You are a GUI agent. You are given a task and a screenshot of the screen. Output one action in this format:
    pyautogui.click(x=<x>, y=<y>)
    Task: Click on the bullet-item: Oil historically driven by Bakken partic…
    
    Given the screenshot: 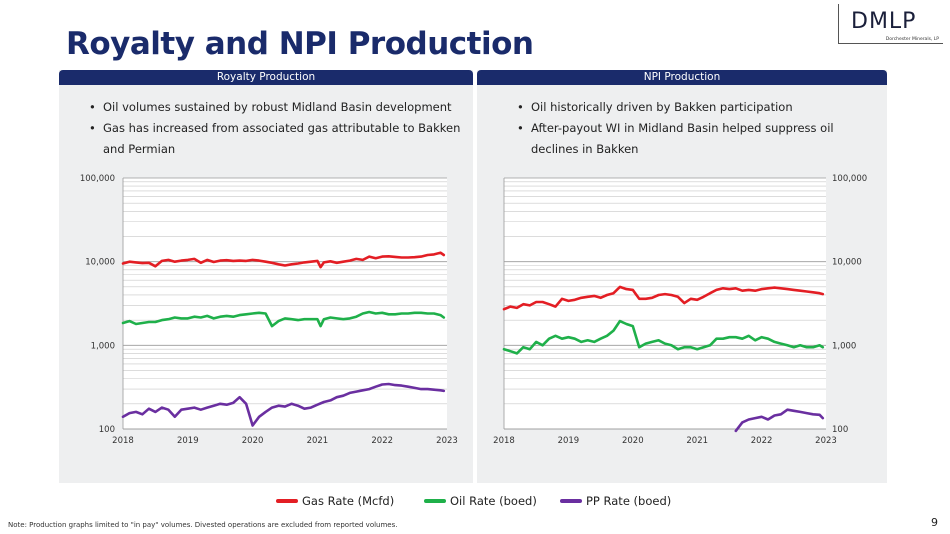 What is the action you would take?
    pyautogui.click(x=699, y=107)
    